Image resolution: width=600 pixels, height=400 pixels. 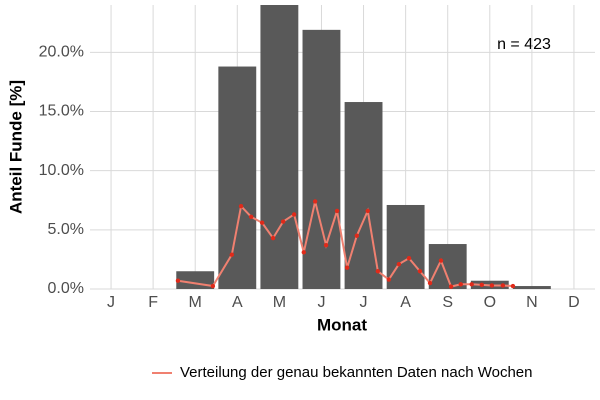 I want to click on y-tick-label: 20.0%, so click(x=61, y=52).